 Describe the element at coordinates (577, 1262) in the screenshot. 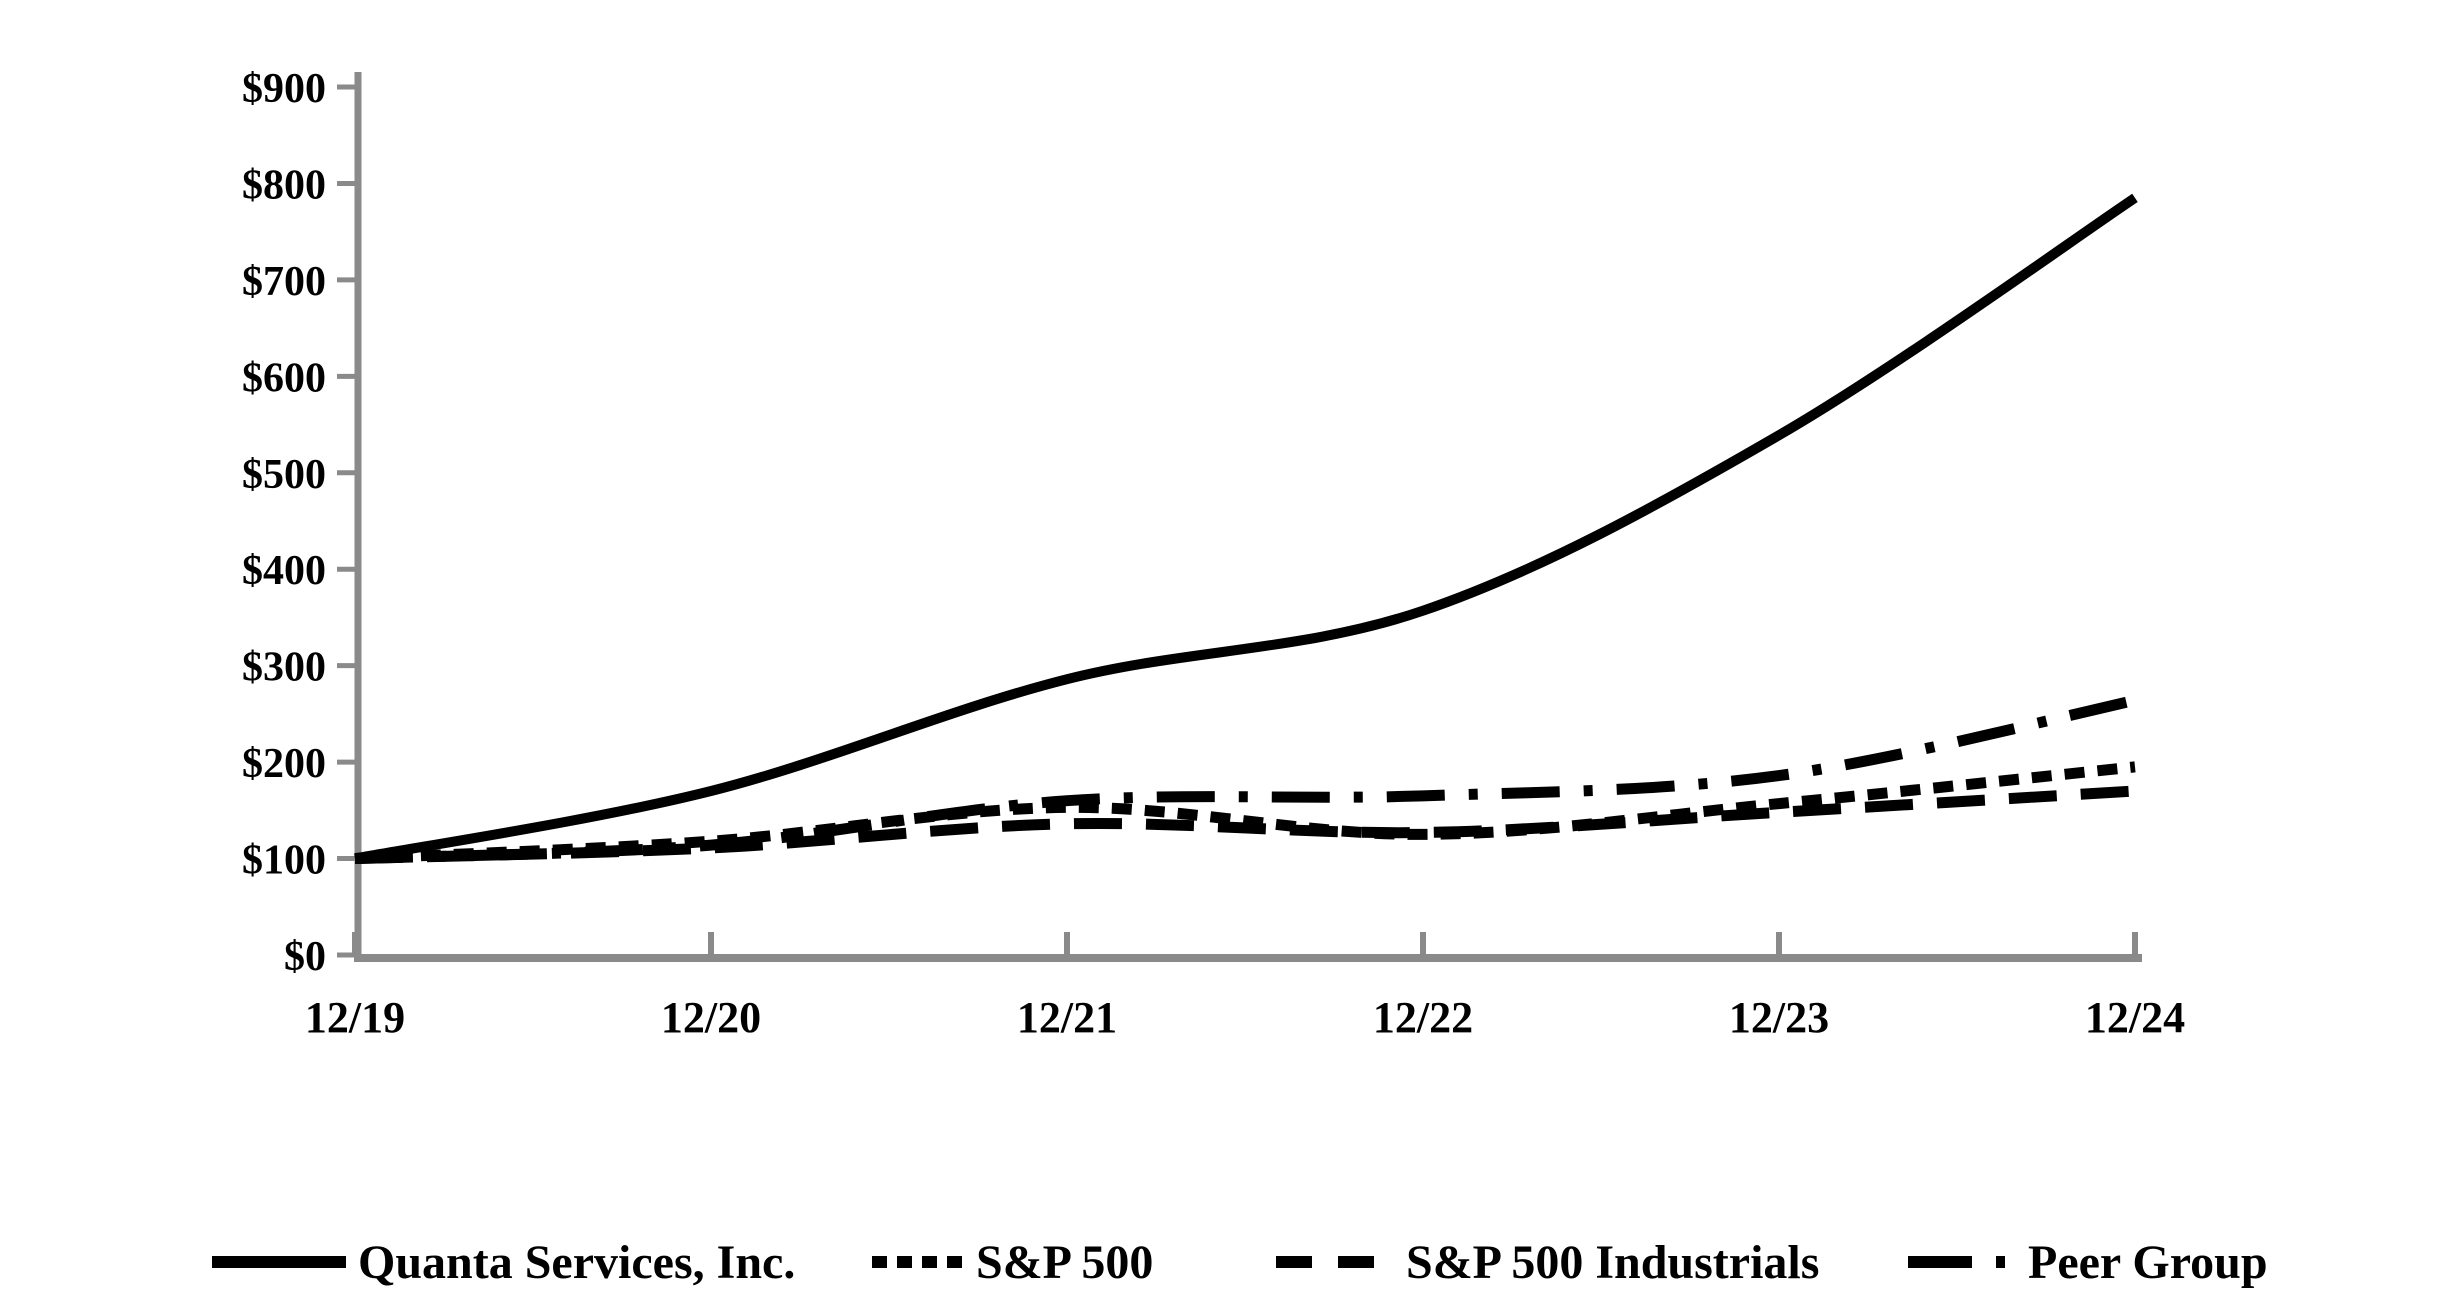

I see `legend-label: Quanta Services, Inc.` at that location.